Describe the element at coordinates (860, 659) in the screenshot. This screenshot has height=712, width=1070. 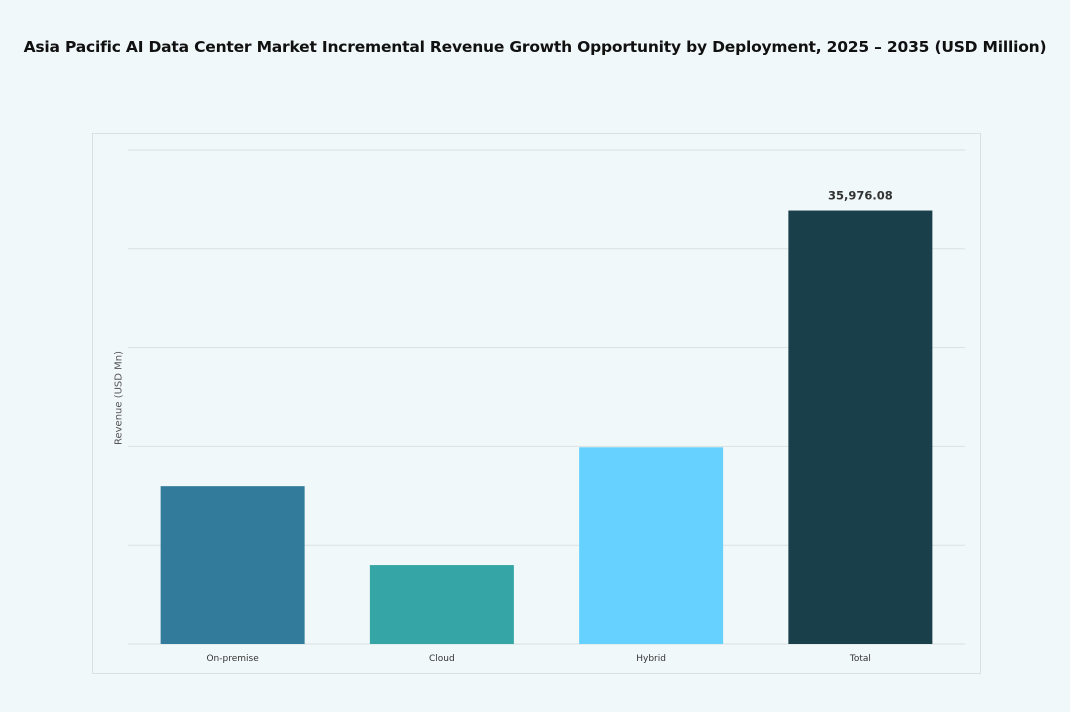
I see `x-tick-label: Total` at that location.